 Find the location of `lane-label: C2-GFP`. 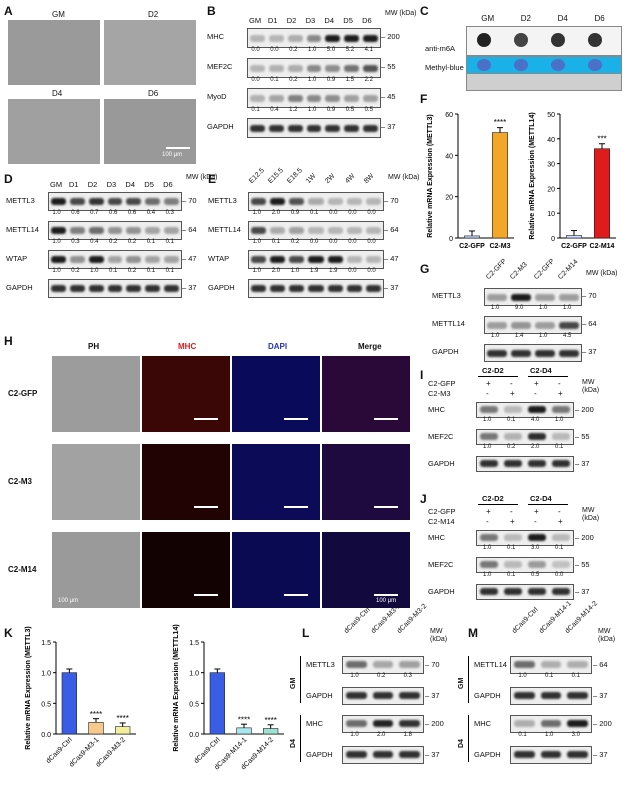

lane-label: C2-GFP is located at coordinates (497, 269).